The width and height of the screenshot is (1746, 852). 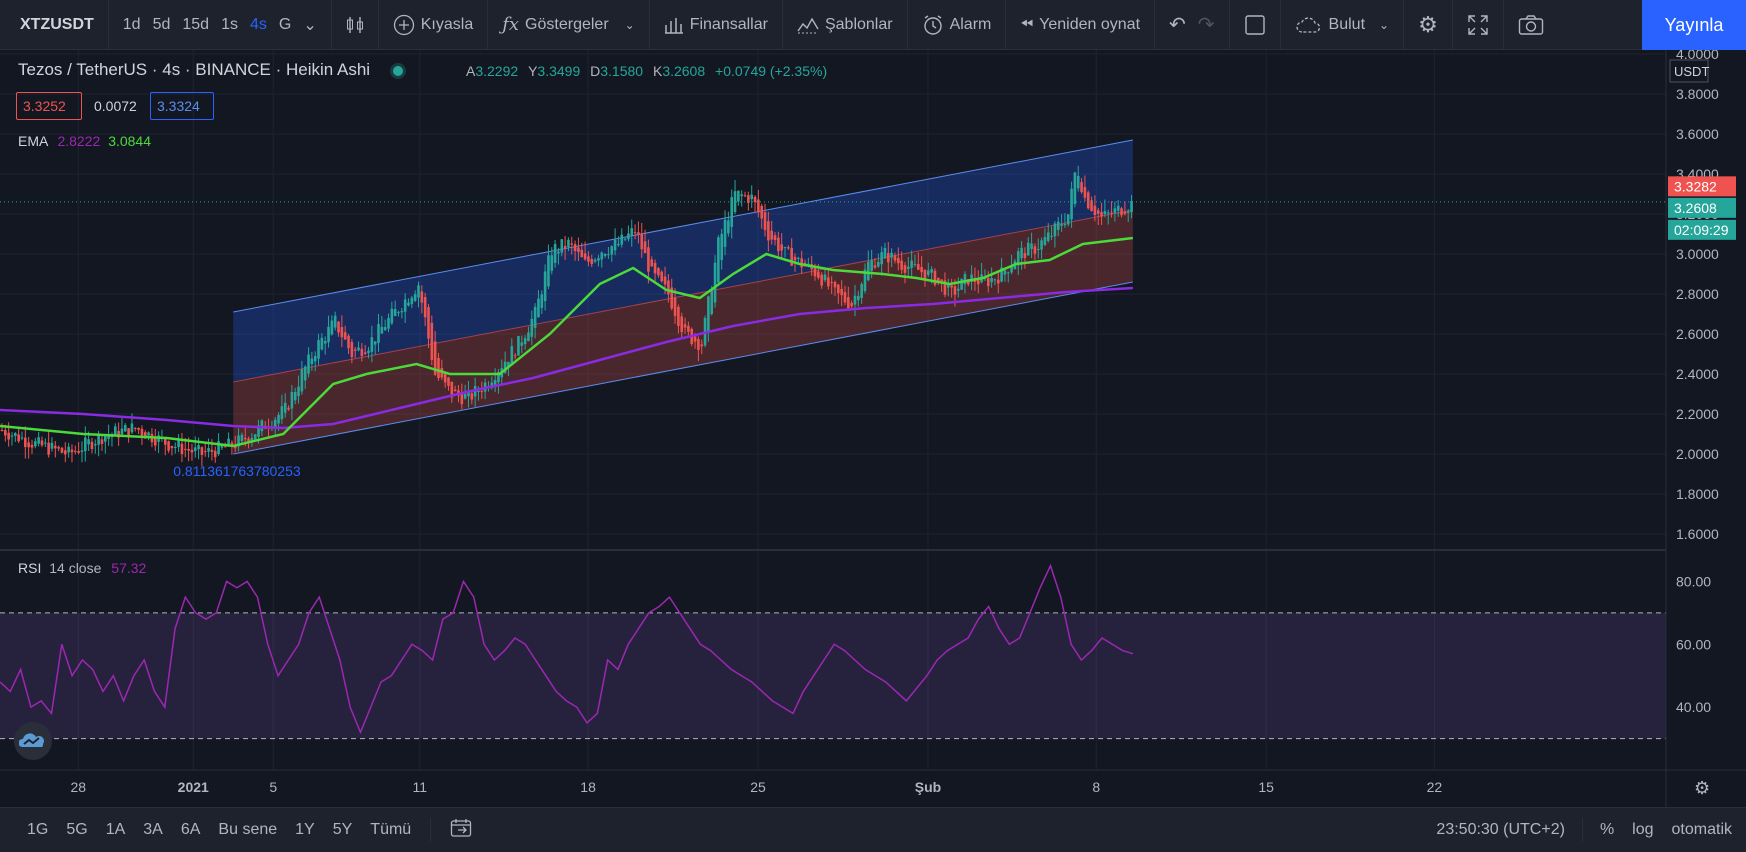 I want to click on interval-G: G, so click(x=285, y=24).